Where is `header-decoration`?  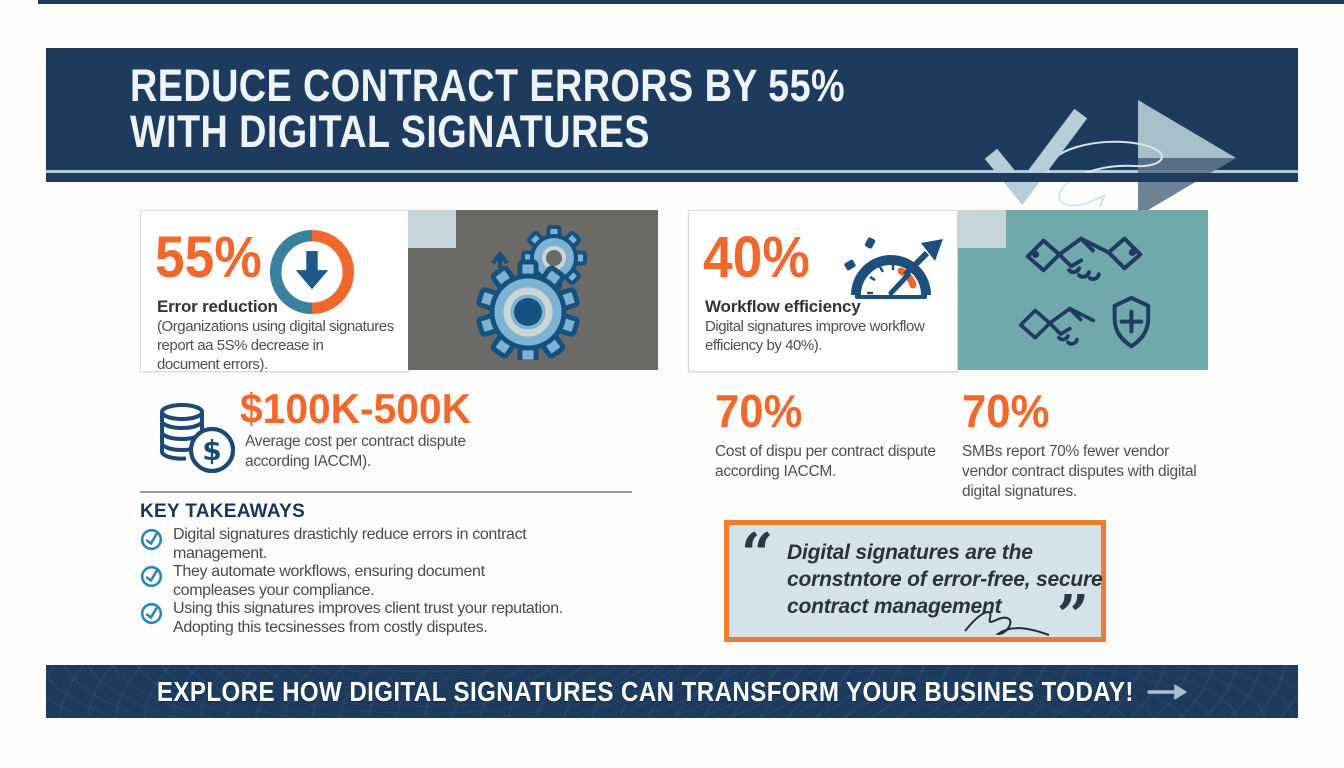
header-decoration is located at coordinates (1092, 162).